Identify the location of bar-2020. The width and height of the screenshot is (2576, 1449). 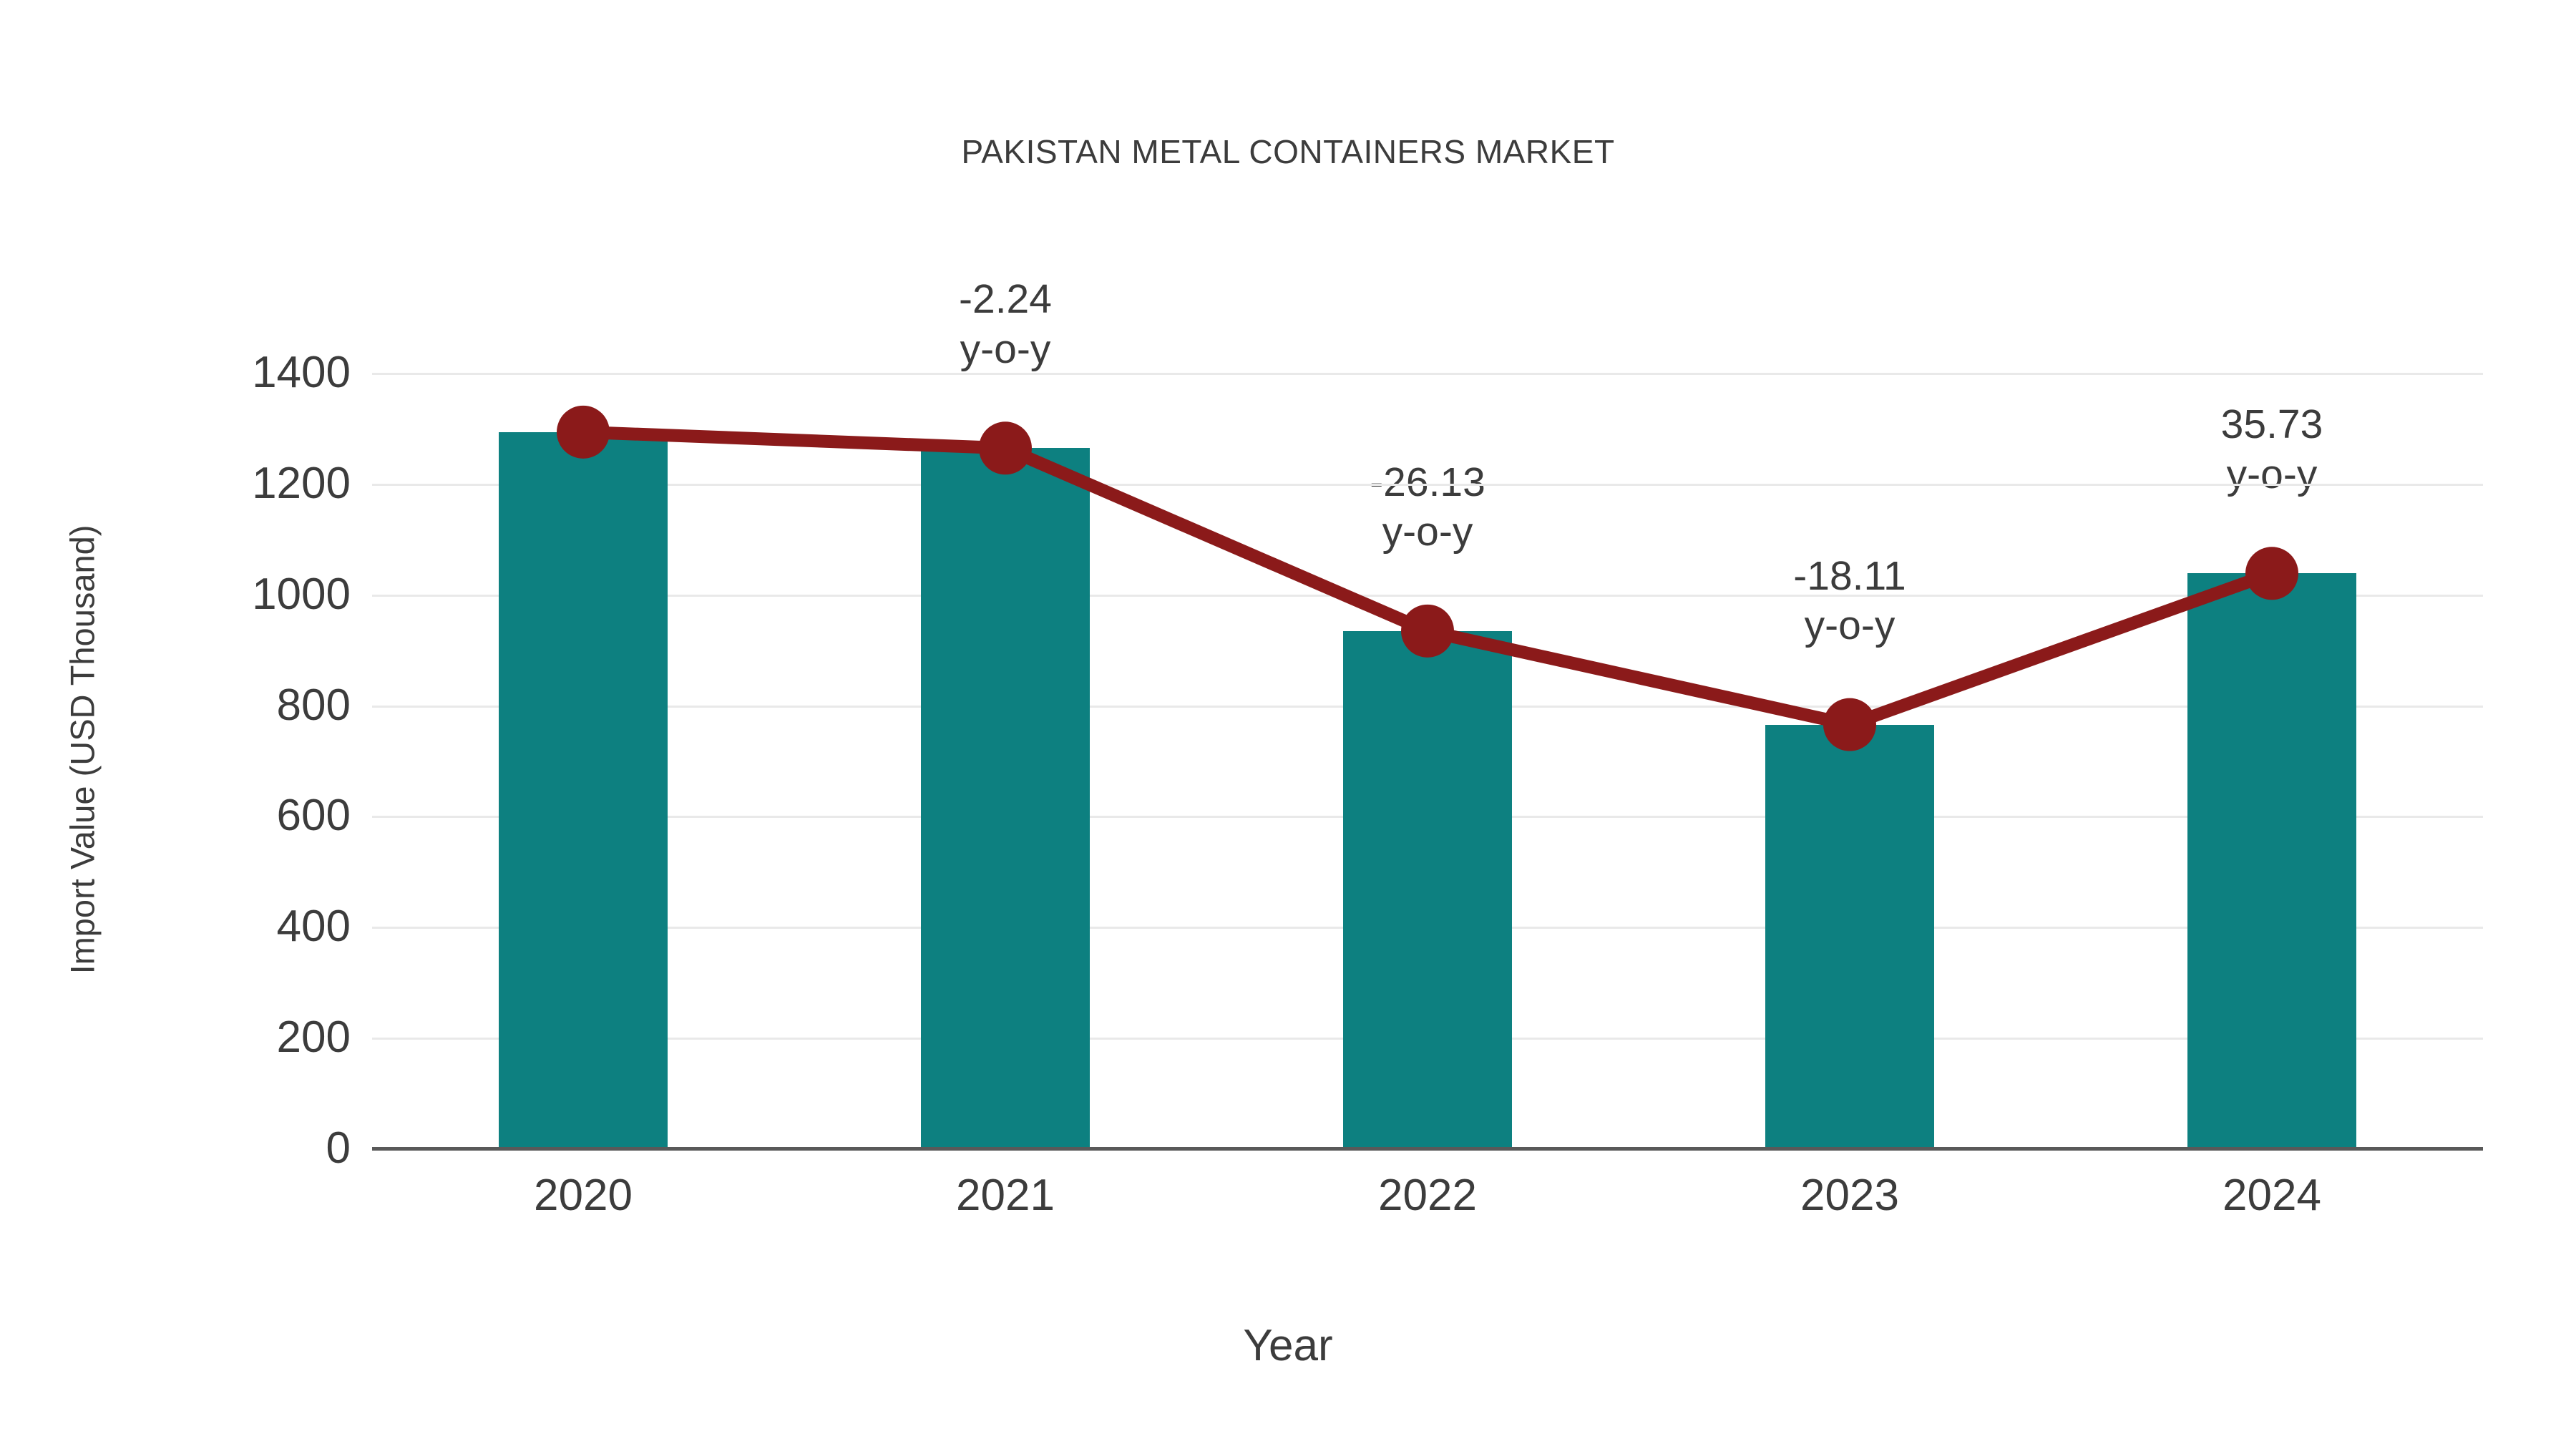
(583, 789).